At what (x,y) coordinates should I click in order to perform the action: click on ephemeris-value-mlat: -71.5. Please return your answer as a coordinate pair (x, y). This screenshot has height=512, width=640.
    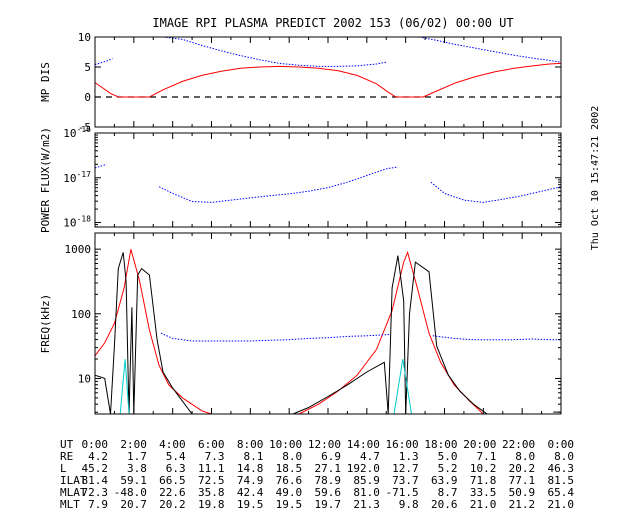
    Looking at the image, I should click on (402, 492).